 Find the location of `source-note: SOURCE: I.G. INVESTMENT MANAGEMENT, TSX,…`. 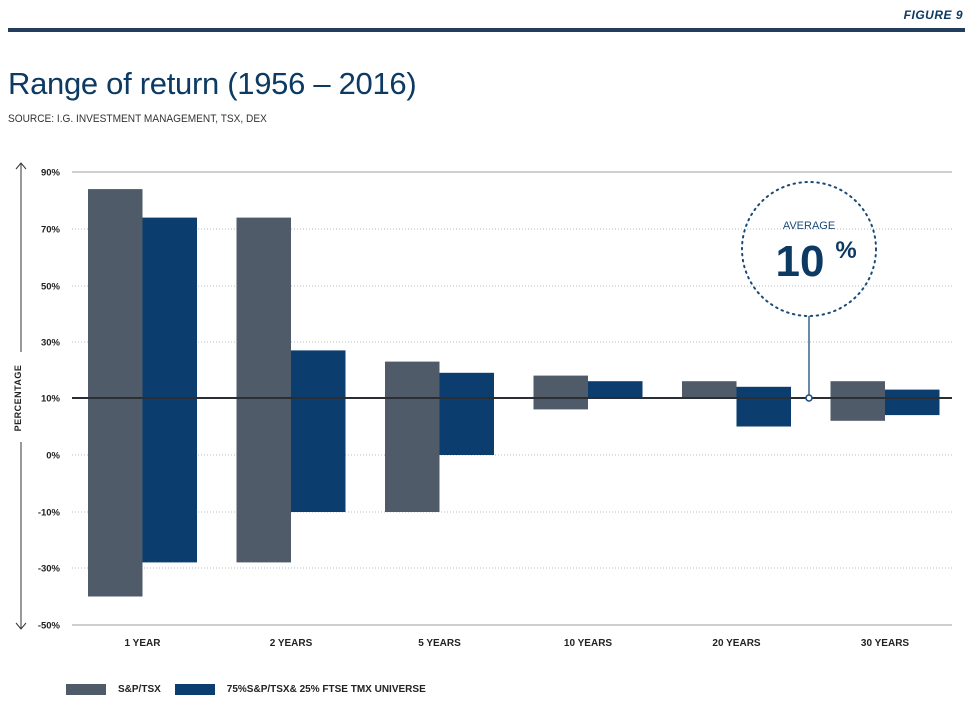

source-note: SOURCE: I.G. INVESTMENT MANAGEMENT, TSX,… is located at coordinates (137, 119).